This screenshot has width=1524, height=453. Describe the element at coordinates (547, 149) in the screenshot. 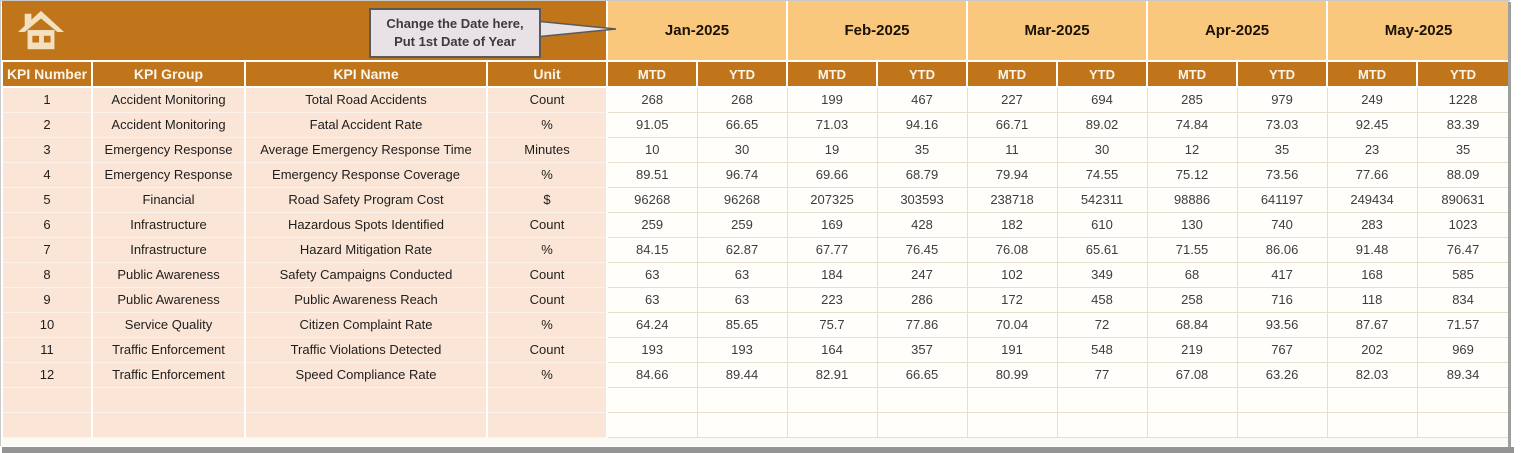

I see `kpi-unit-cell: Minutes` at that location.